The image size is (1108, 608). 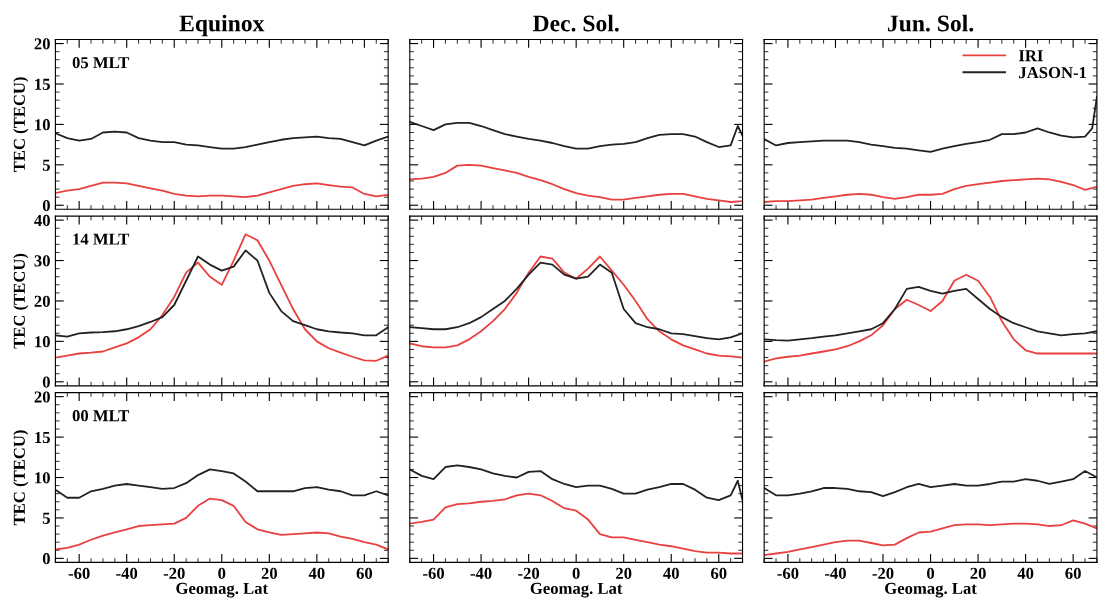 What do you see at coordinates (42, 220) in the screenshot?
I see `y-tick-label: 40` at bounding box center [42, 220].